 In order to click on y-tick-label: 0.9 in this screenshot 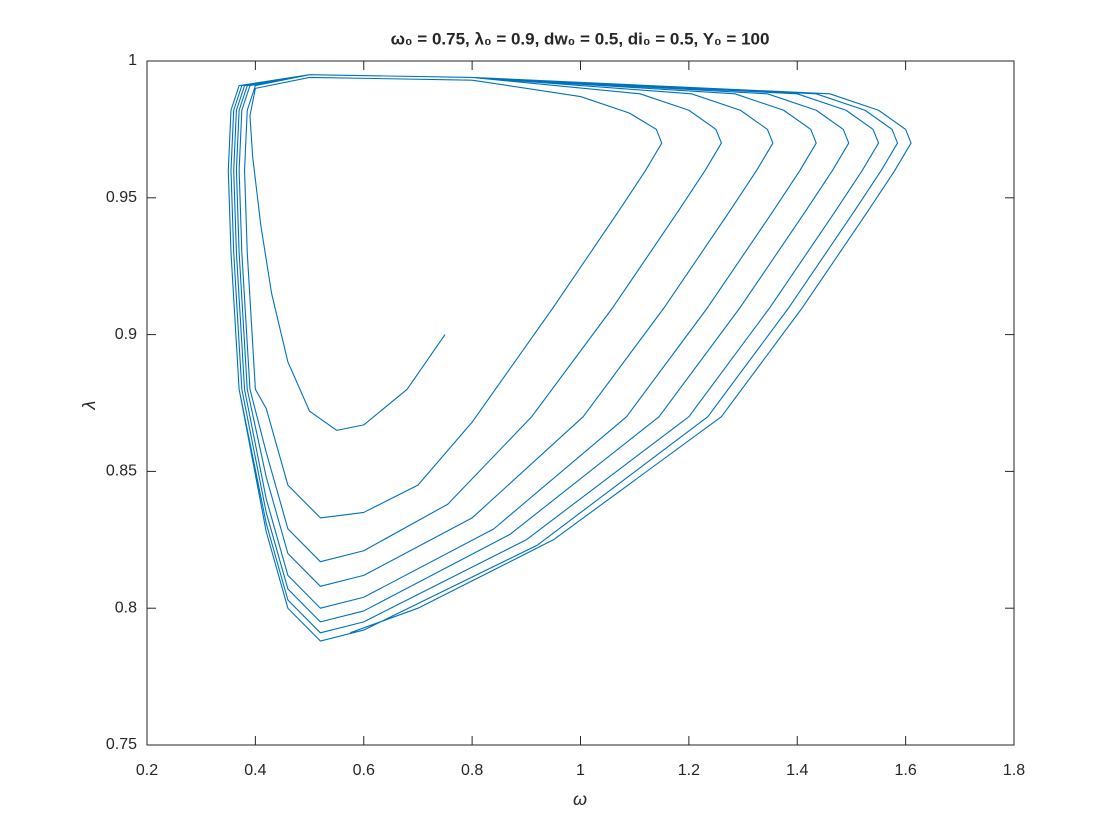, I will do `click(126, 334)`.